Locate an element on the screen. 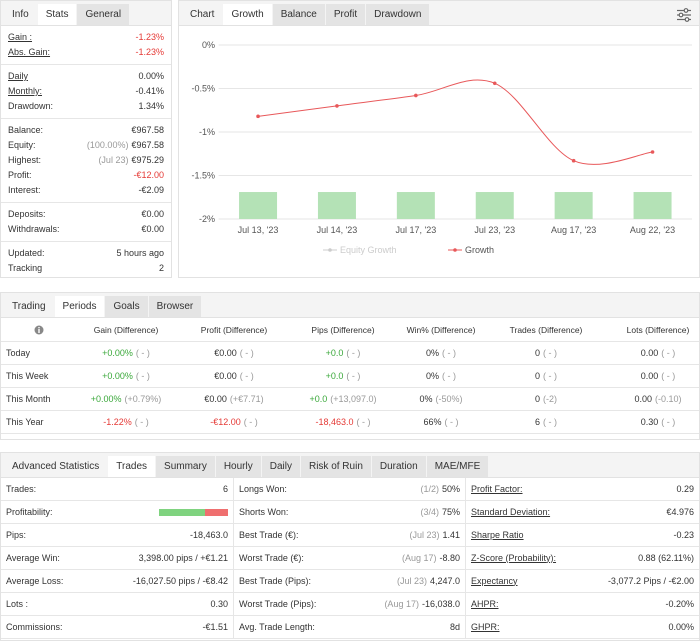  tab: Daily is located at coordinates (280, 466).